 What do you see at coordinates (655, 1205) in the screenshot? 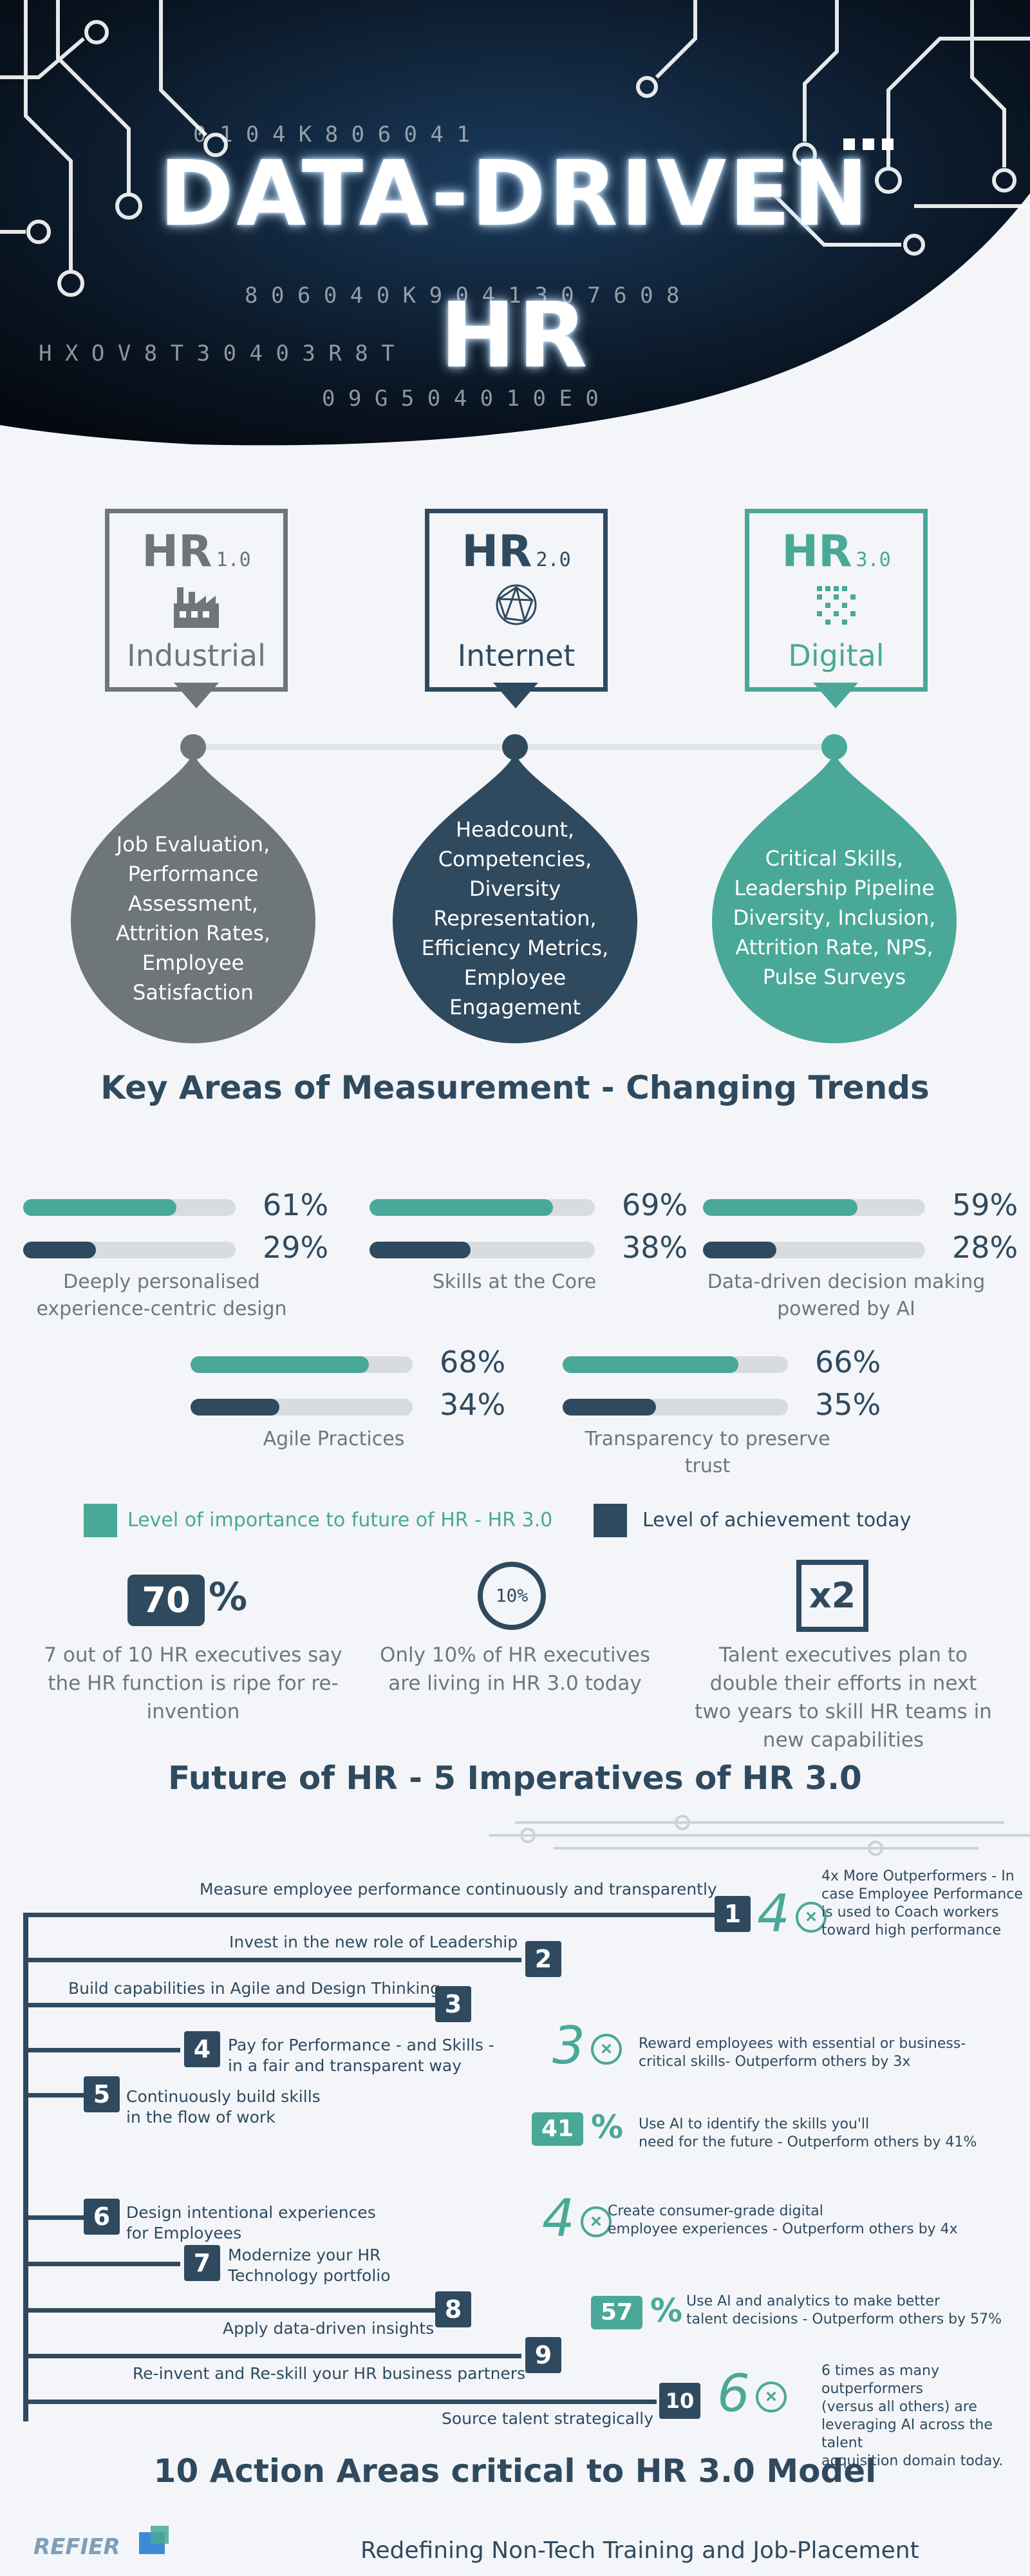
I see `bar-value-importance: 69%` at bounding box center [655, 1205].